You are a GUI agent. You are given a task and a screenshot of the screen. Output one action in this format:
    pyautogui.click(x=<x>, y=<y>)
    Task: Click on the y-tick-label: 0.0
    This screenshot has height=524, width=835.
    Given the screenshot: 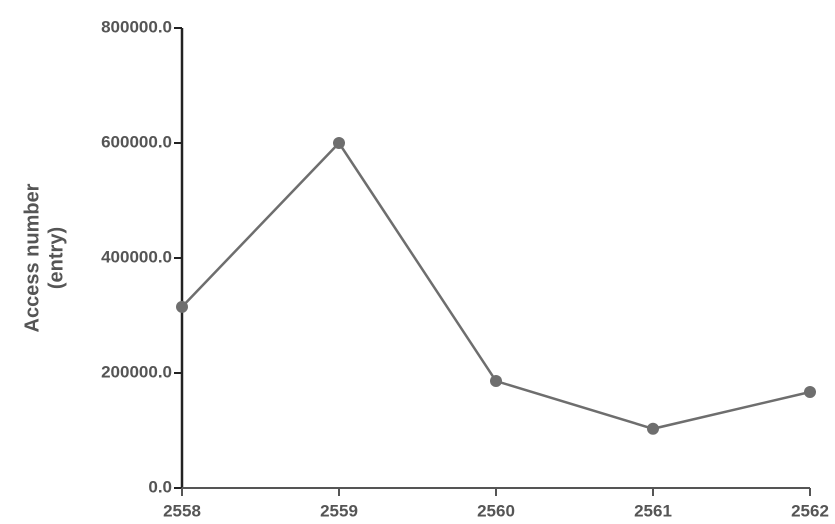 What is the action you would take?
    pyautogui.click(x=160, y=486)
    